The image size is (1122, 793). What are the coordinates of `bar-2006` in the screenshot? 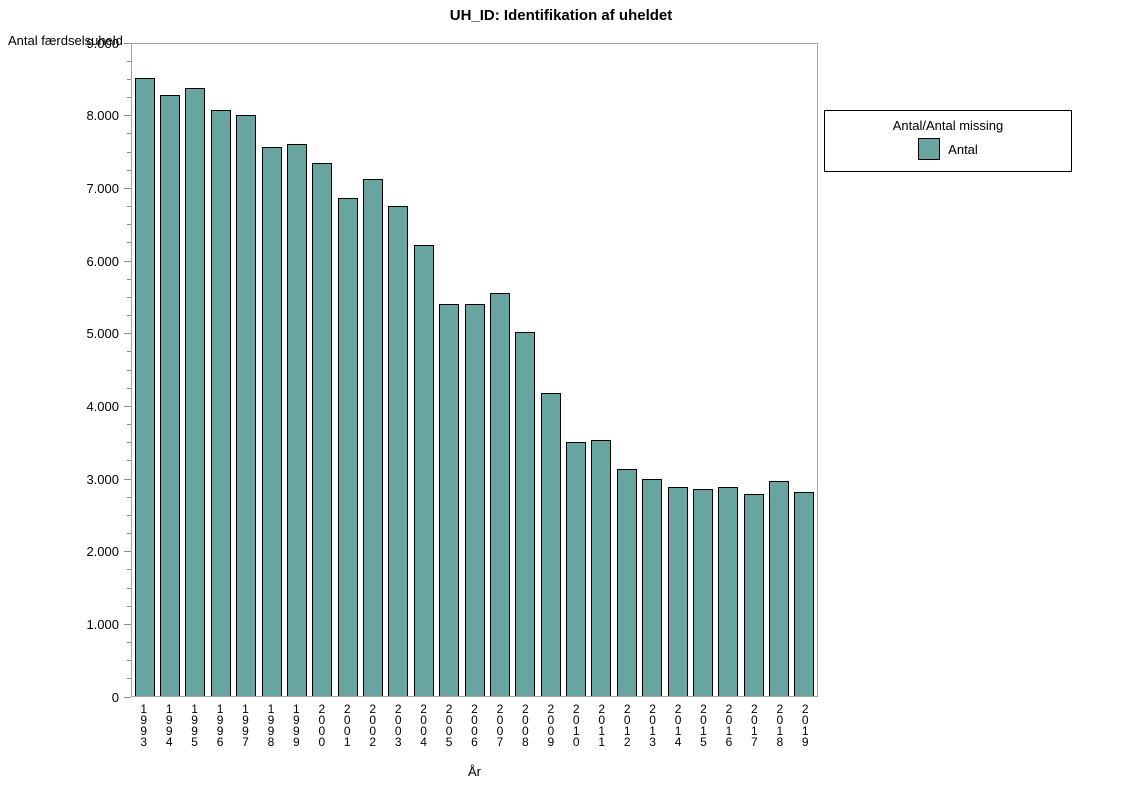 It's located at (474, 500).